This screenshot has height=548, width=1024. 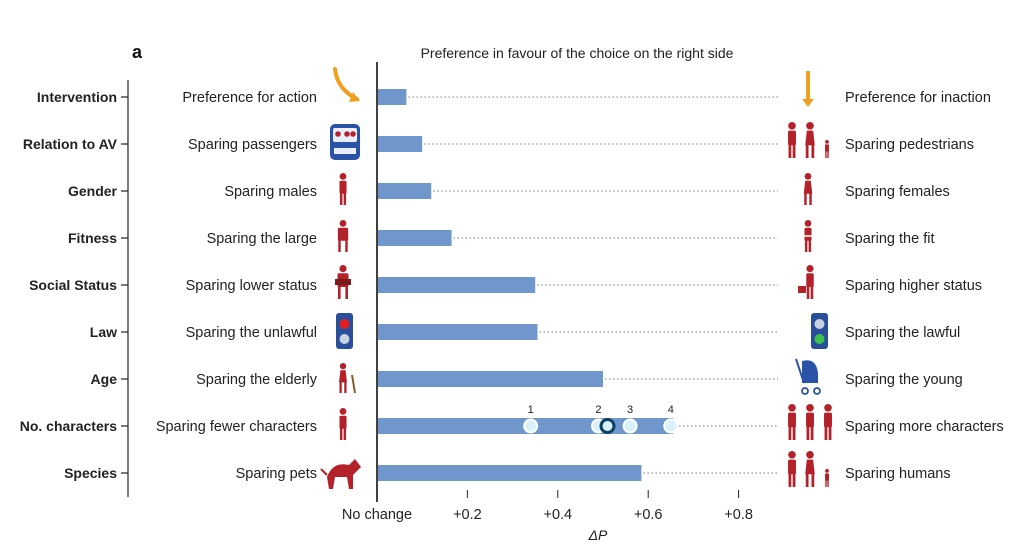 I want to click on attribute-label: No. characters, so click(x=68, y=426).